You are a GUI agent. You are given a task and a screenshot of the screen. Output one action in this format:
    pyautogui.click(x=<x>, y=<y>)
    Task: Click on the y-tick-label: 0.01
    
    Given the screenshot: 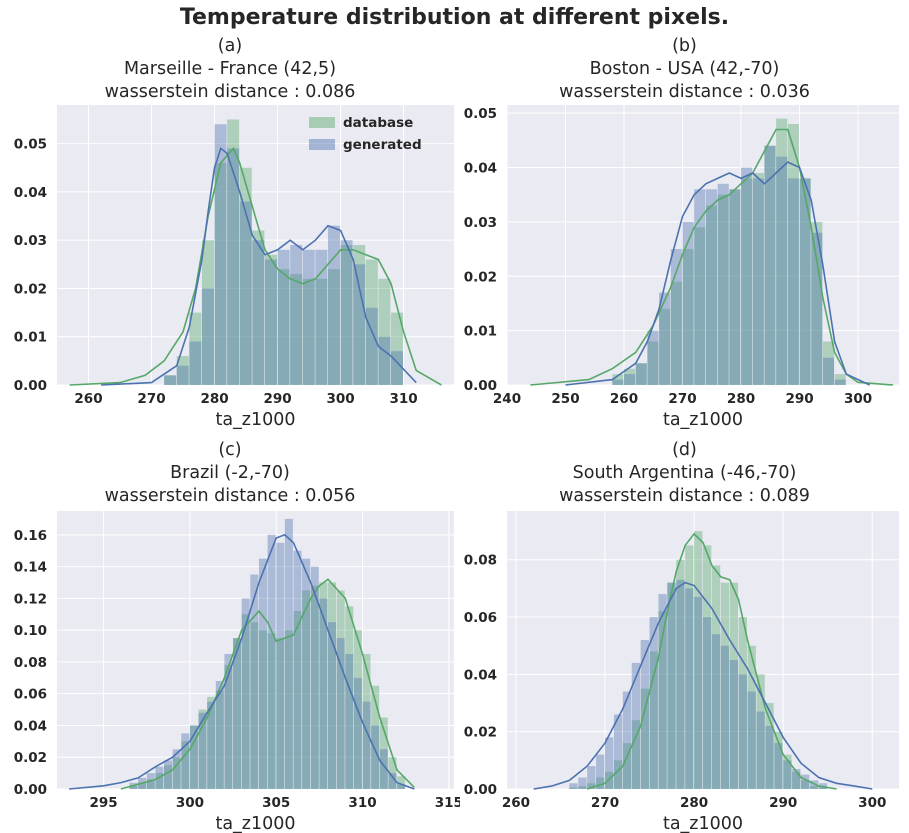 What is the action you would take?
    pyautogui.click(x=30, y=338)
    